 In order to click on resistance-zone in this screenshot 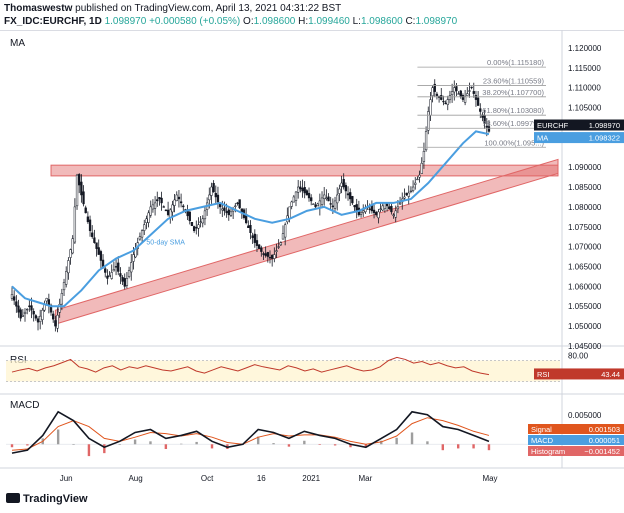, I will do `click(304, 170)`.